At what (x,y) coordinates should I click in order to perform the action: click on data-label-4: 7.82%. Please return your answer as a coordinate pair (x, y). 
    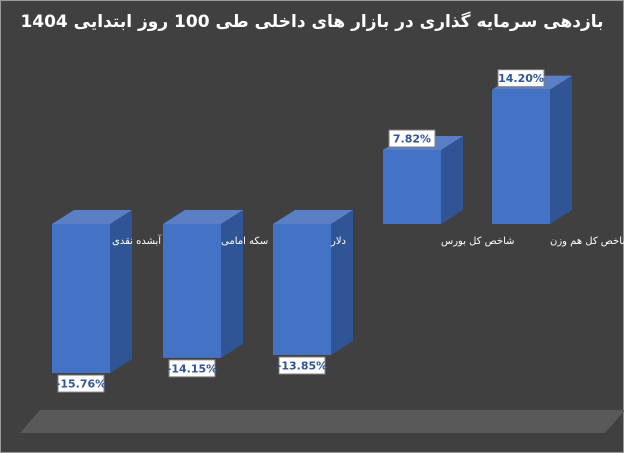
    Looking at the image, I should click on (412, 139).